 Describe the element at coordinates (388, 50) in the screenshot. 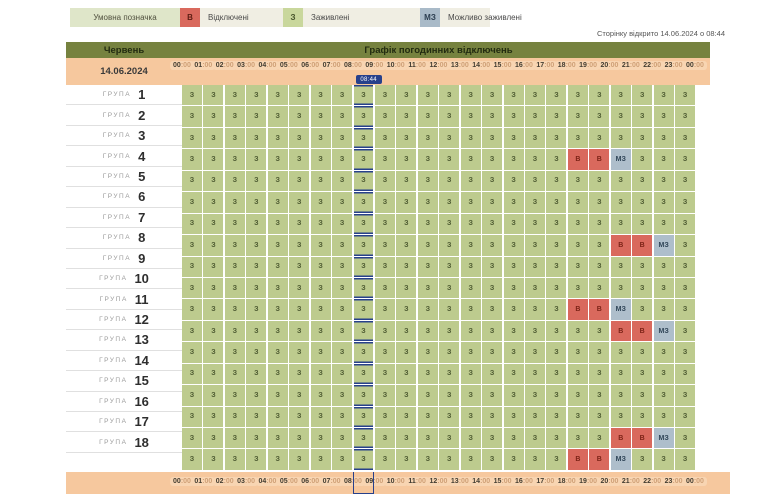

I see `schedule-header: Червень Графік погодинних відключень` at that location.